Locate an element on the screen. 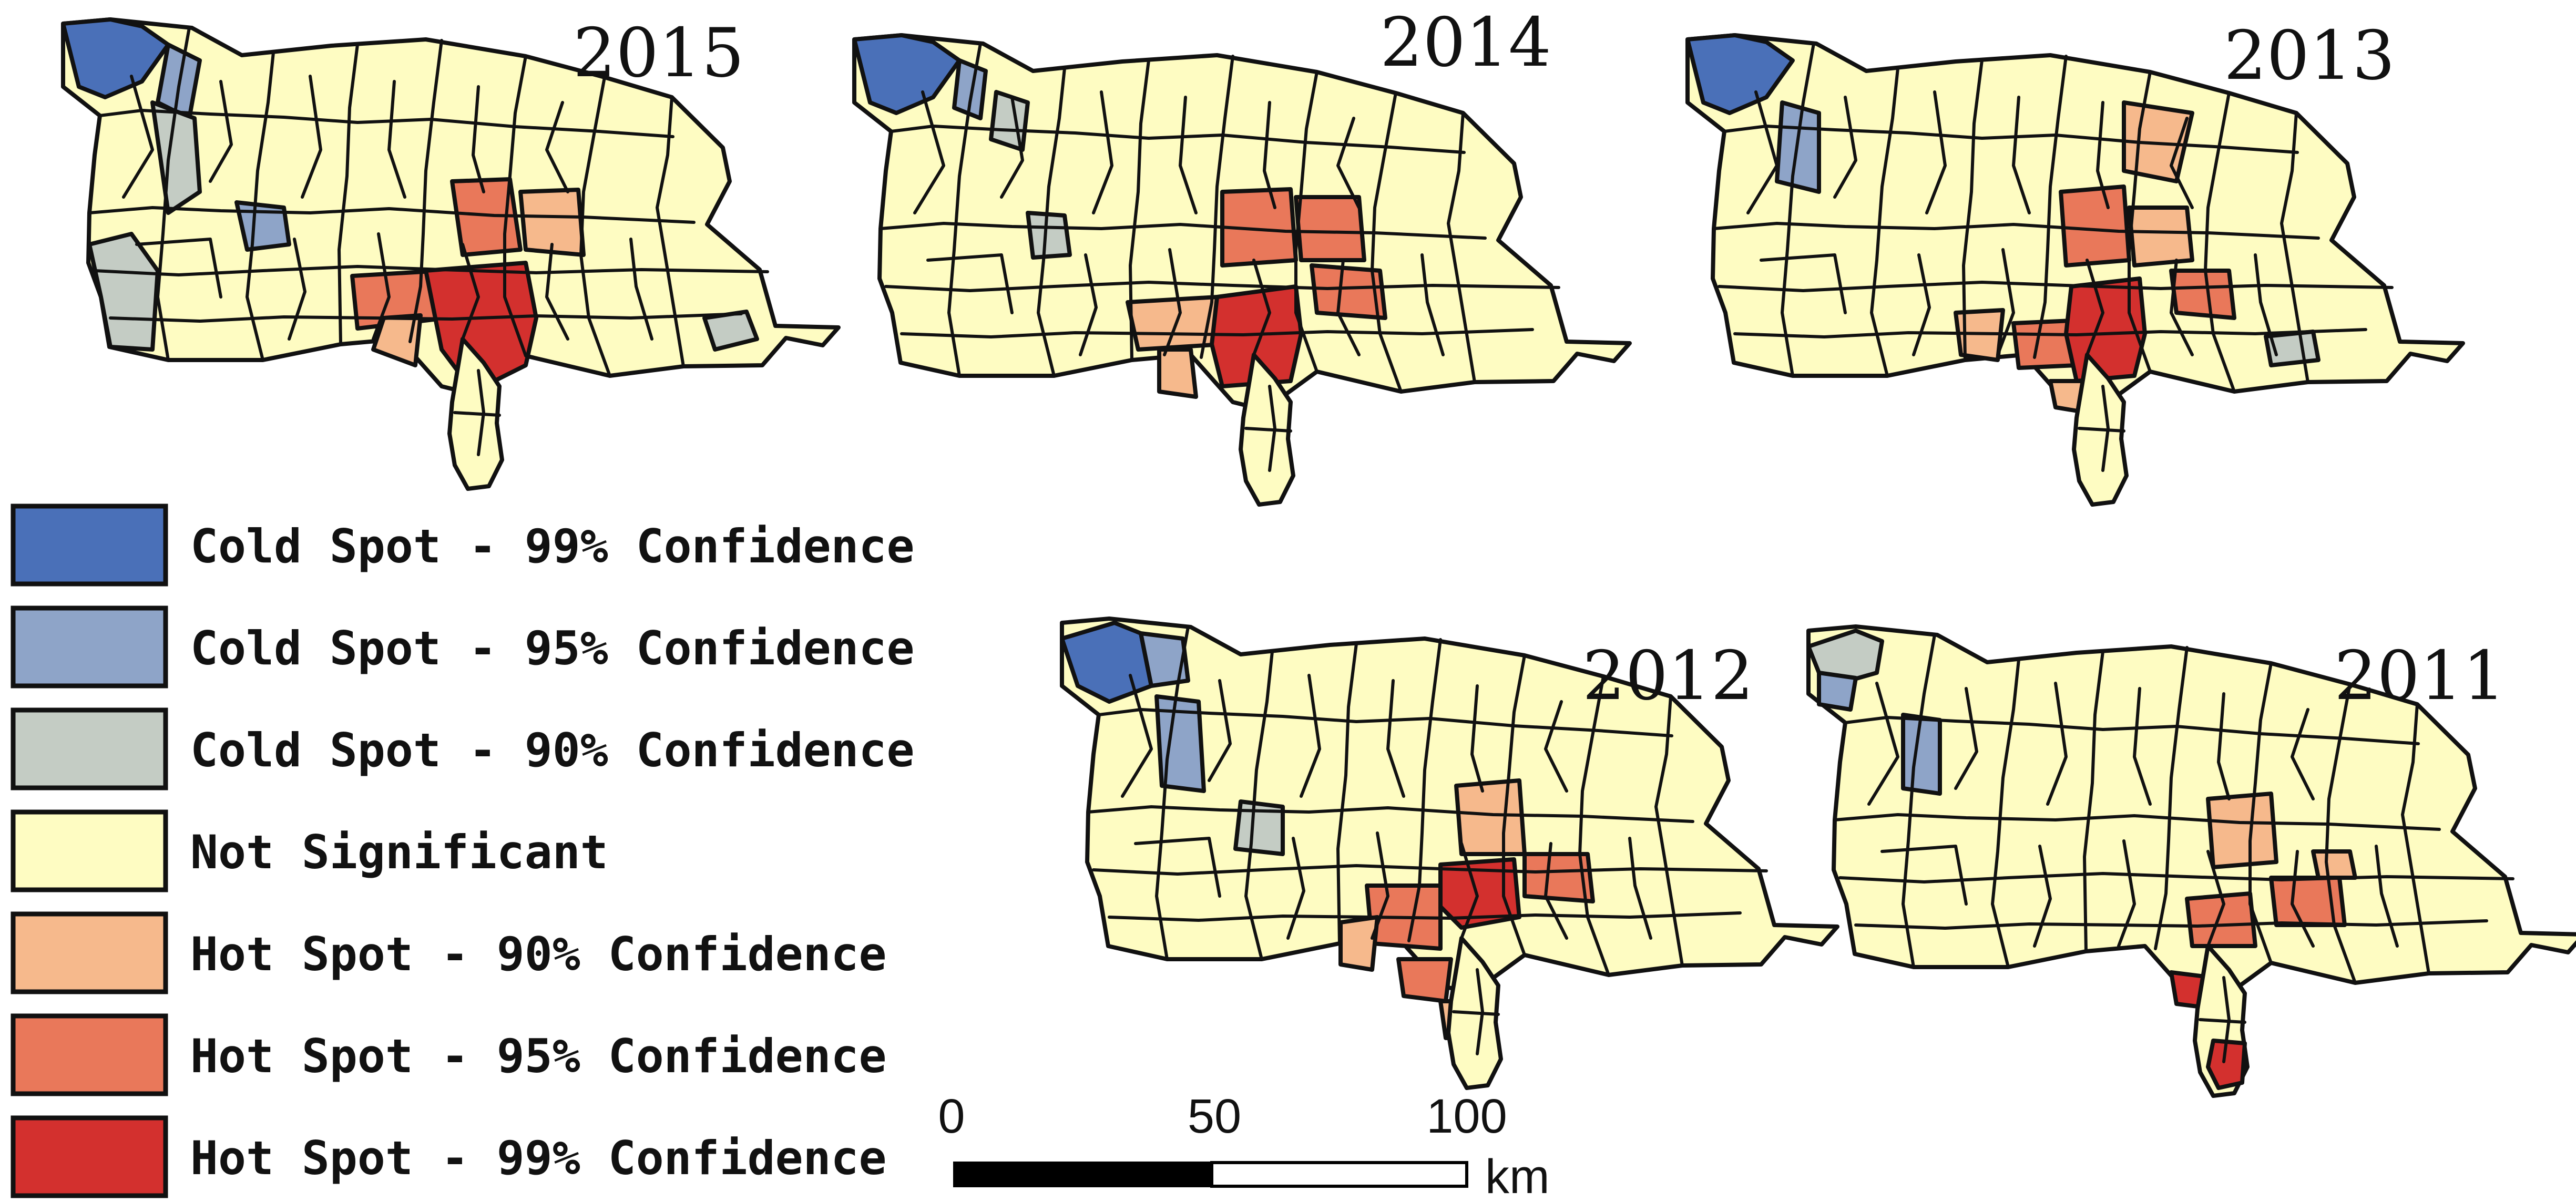  legend-item-cold-90: Cold Spot - 90% Confidence is located at coordinates (463, 748).